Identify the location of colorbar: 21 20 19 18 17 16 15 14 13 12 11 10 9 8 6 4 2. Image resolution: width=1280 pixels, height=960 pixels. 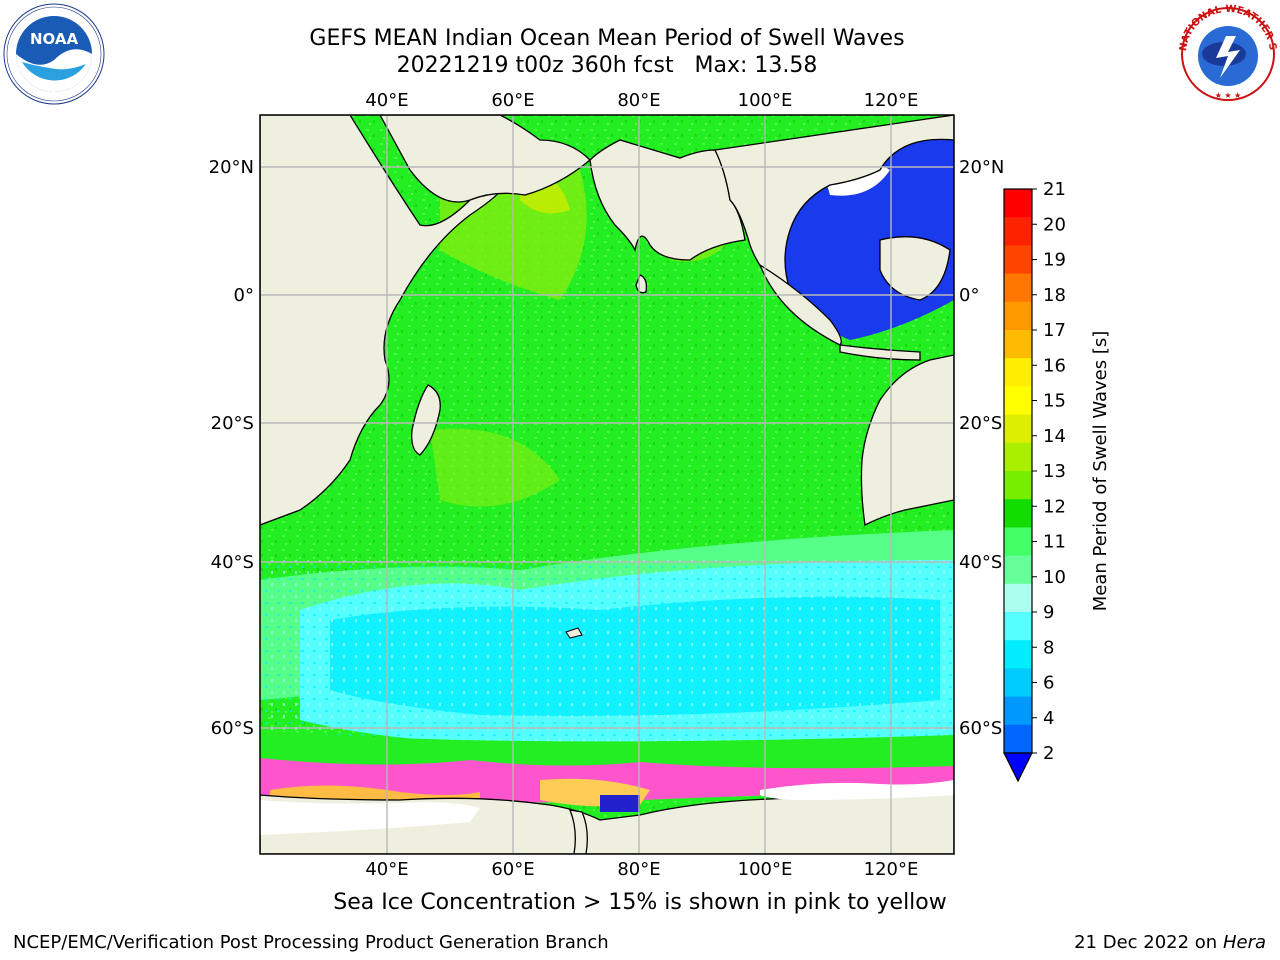
(1034, 481).